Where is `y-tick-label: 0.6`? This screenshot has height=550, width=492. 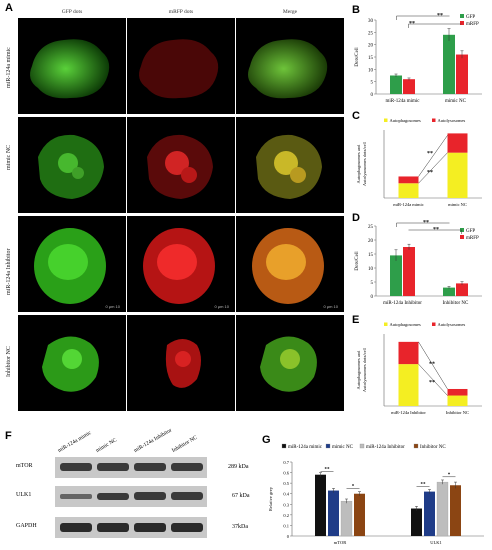 y-tick-label: 0.6 is located at coordinates (286, 473).